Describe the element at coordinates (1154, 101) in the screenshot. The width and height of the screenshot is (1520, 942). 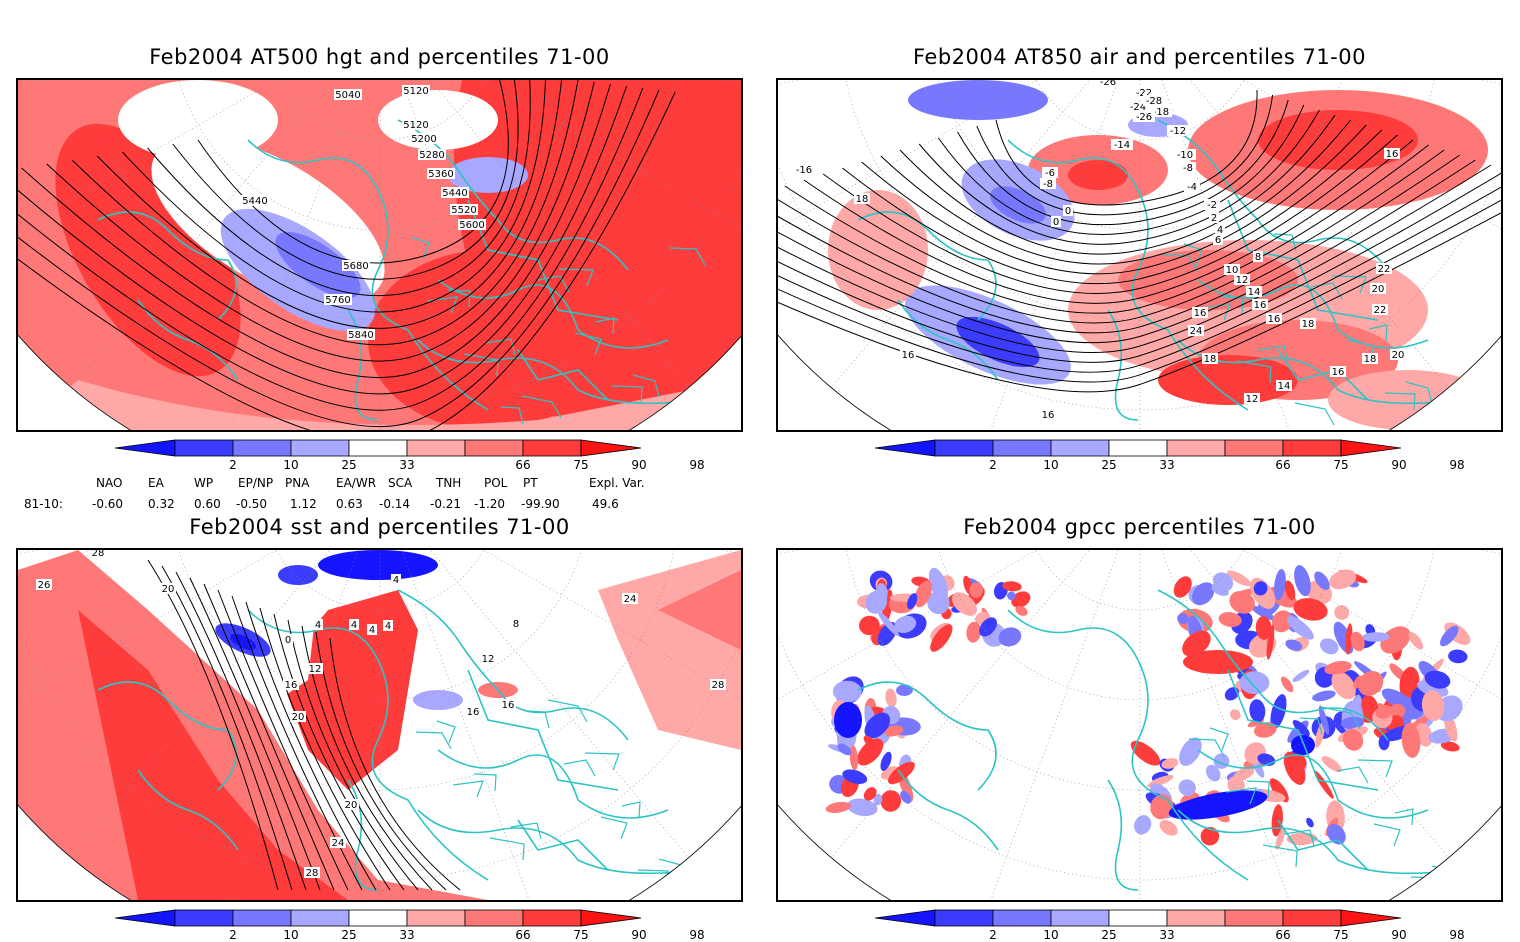
I see `contour-label: -28` at that location.